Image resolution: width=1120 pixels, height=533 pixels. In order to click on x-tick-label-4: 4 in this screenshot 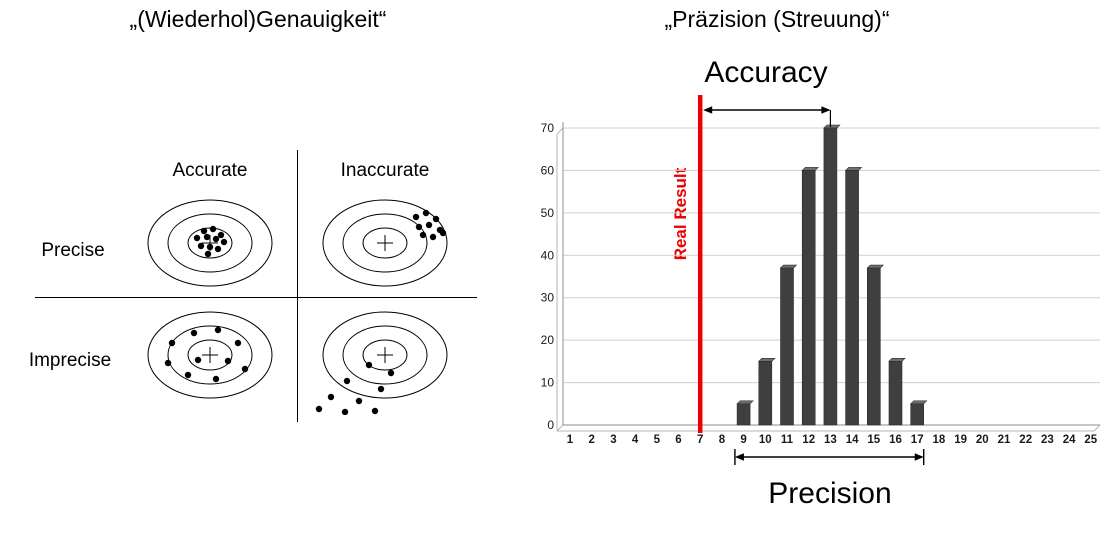, I will do `click(635, 440)`.